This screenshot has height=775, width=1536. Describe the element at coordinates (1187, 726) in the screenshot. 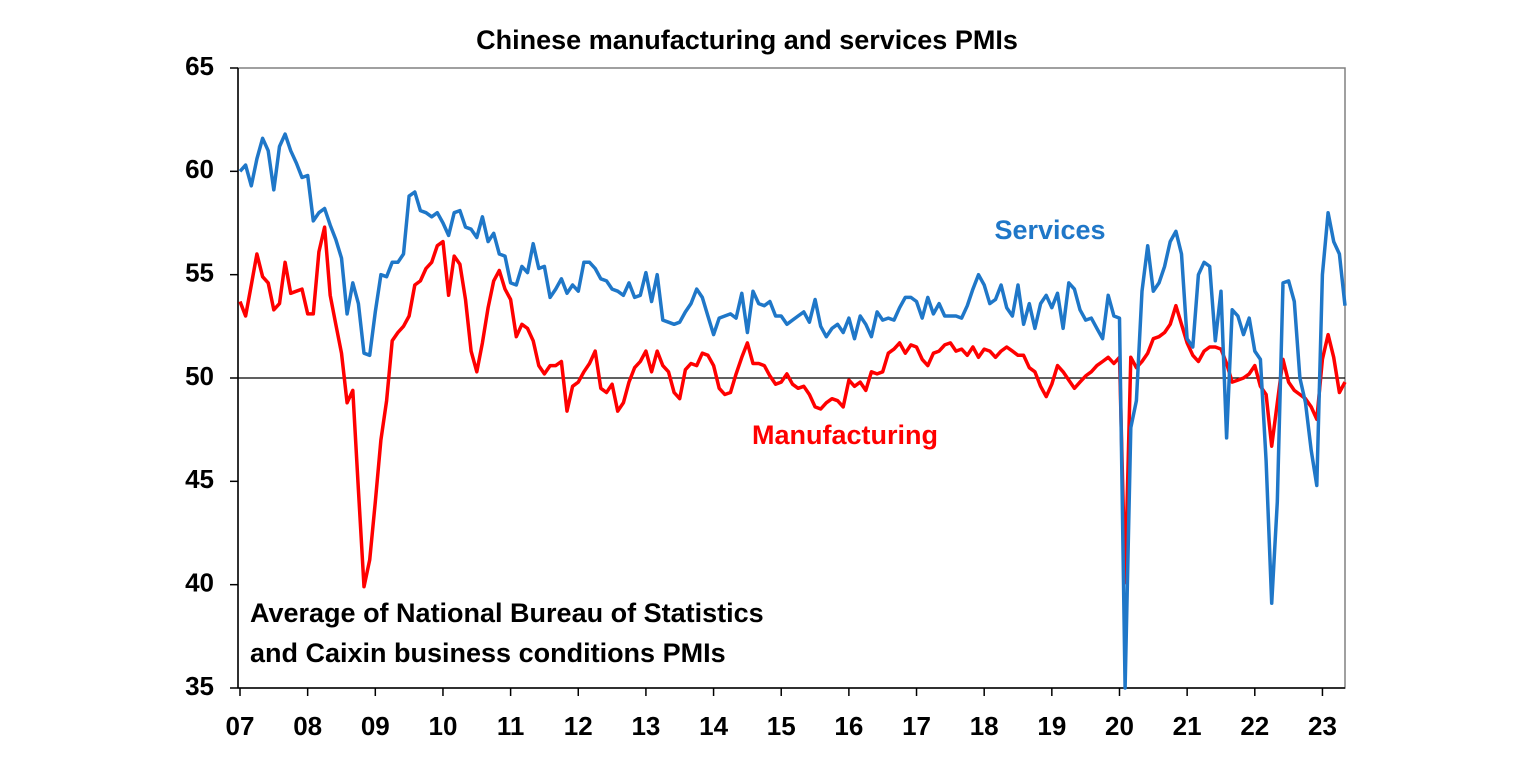

I see `x-tick-label: 21` at that location.